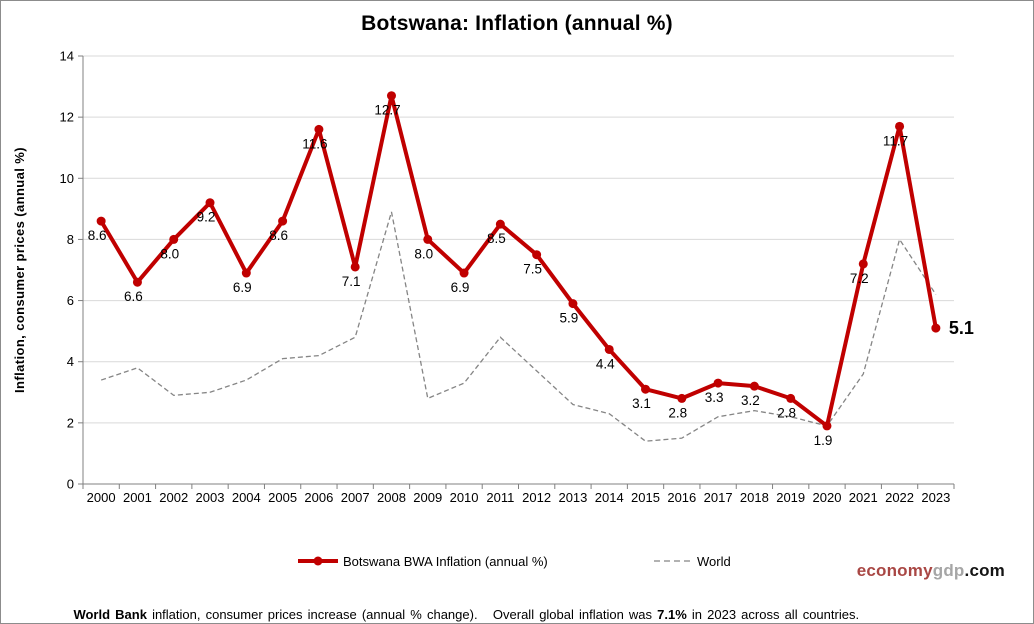 Image resolution: width=1034 pixels, height=624 pixels. What do you see at coordinates (101, 497) in the screenshot?
I see `x-tick-label: 2000` at bounding box center [101, 497].